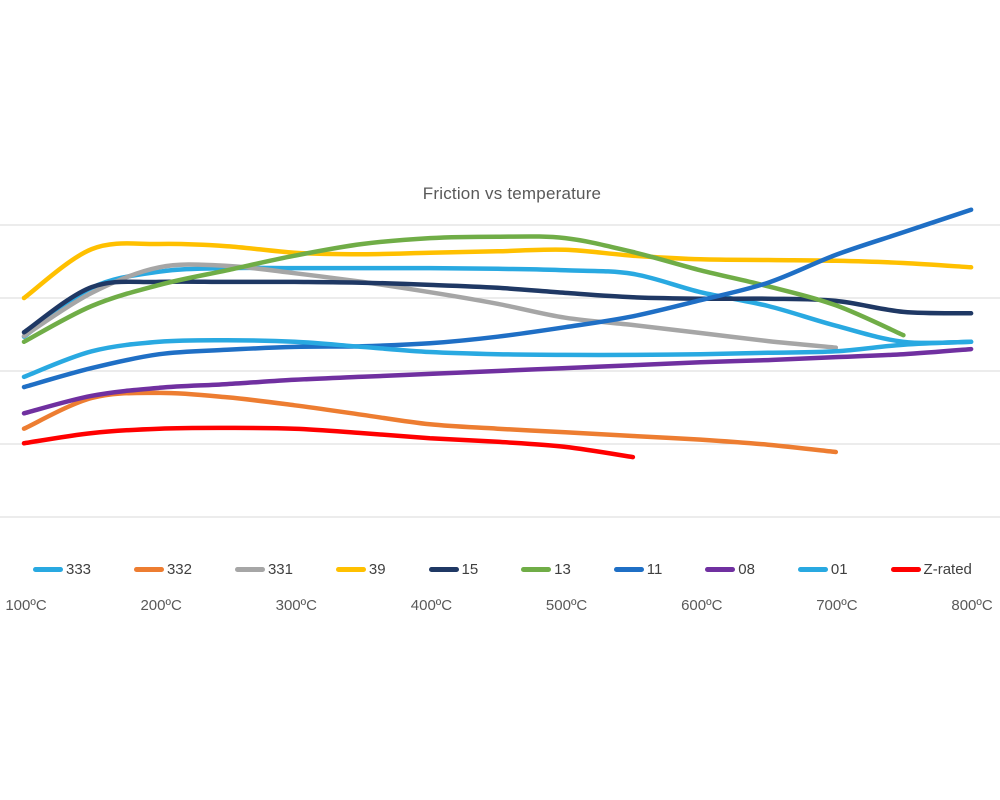 This screenshot has width=1000, height=800. I want to click on legend-item-01: 01, so click(822, 569).